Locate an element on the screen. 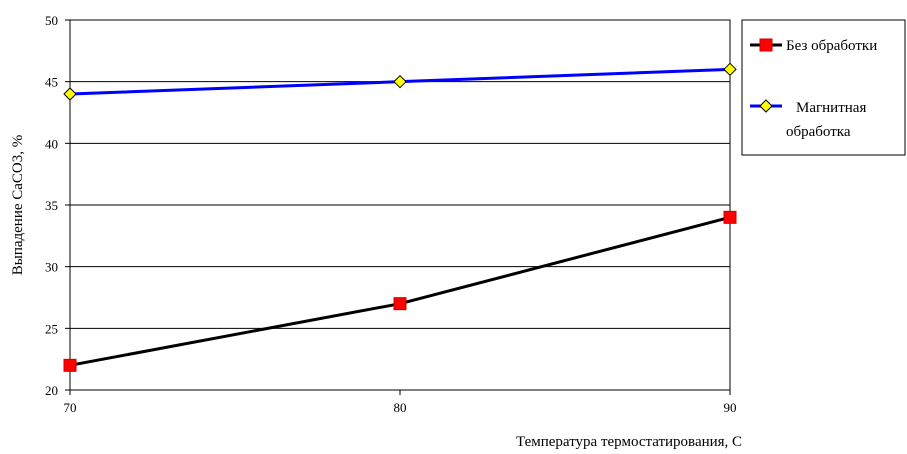 The image size is (907, 454). x-axis-ticks: 70 80 90 is located at coordinates (400, 402).